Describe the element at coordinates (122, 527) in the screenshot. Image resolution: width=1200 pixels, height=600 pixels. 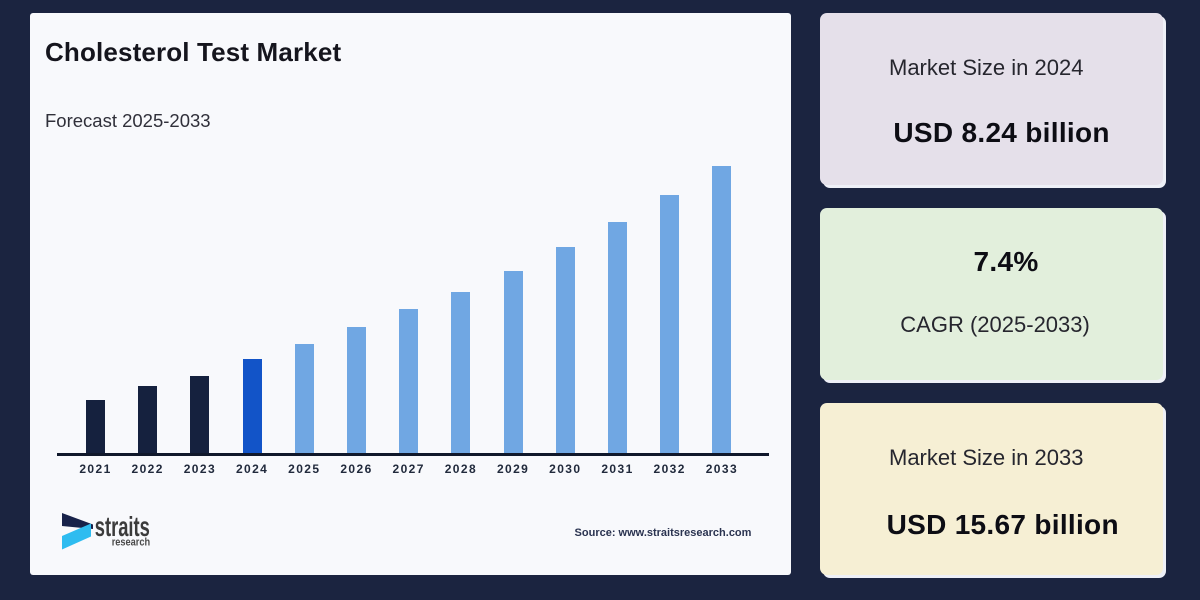
I see `svg-text: straits` at that location.